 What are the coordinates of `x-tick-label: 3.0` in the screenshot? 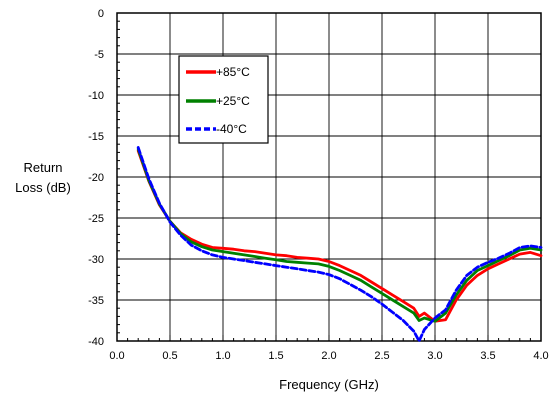 It's located at (434, 356).